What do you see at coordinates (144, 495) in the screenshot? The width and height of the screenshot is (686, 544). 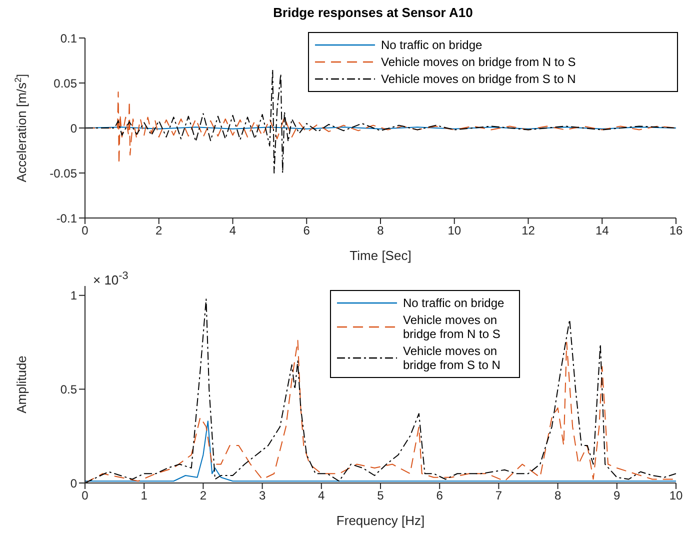 I see `x-tick-label: 1` at bounding box center [144, 495].